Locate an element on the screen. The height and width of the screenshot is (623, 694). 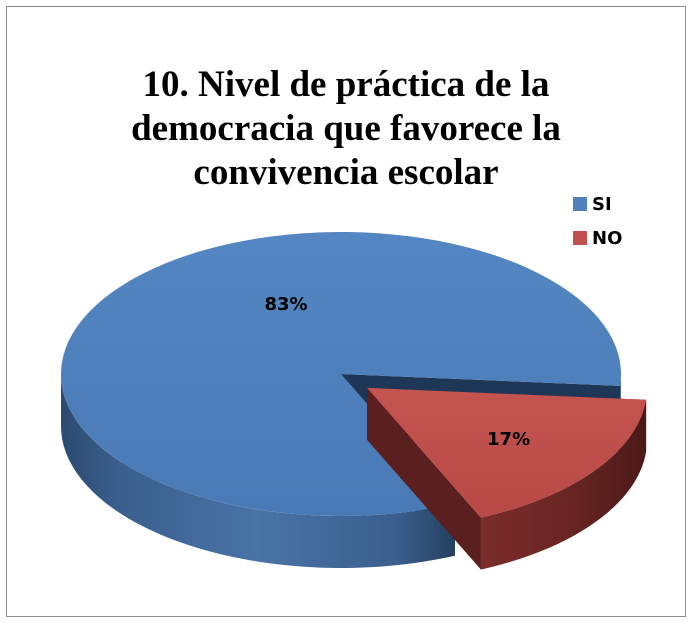
legend-swatch-no is located at coordinates (580, 238).